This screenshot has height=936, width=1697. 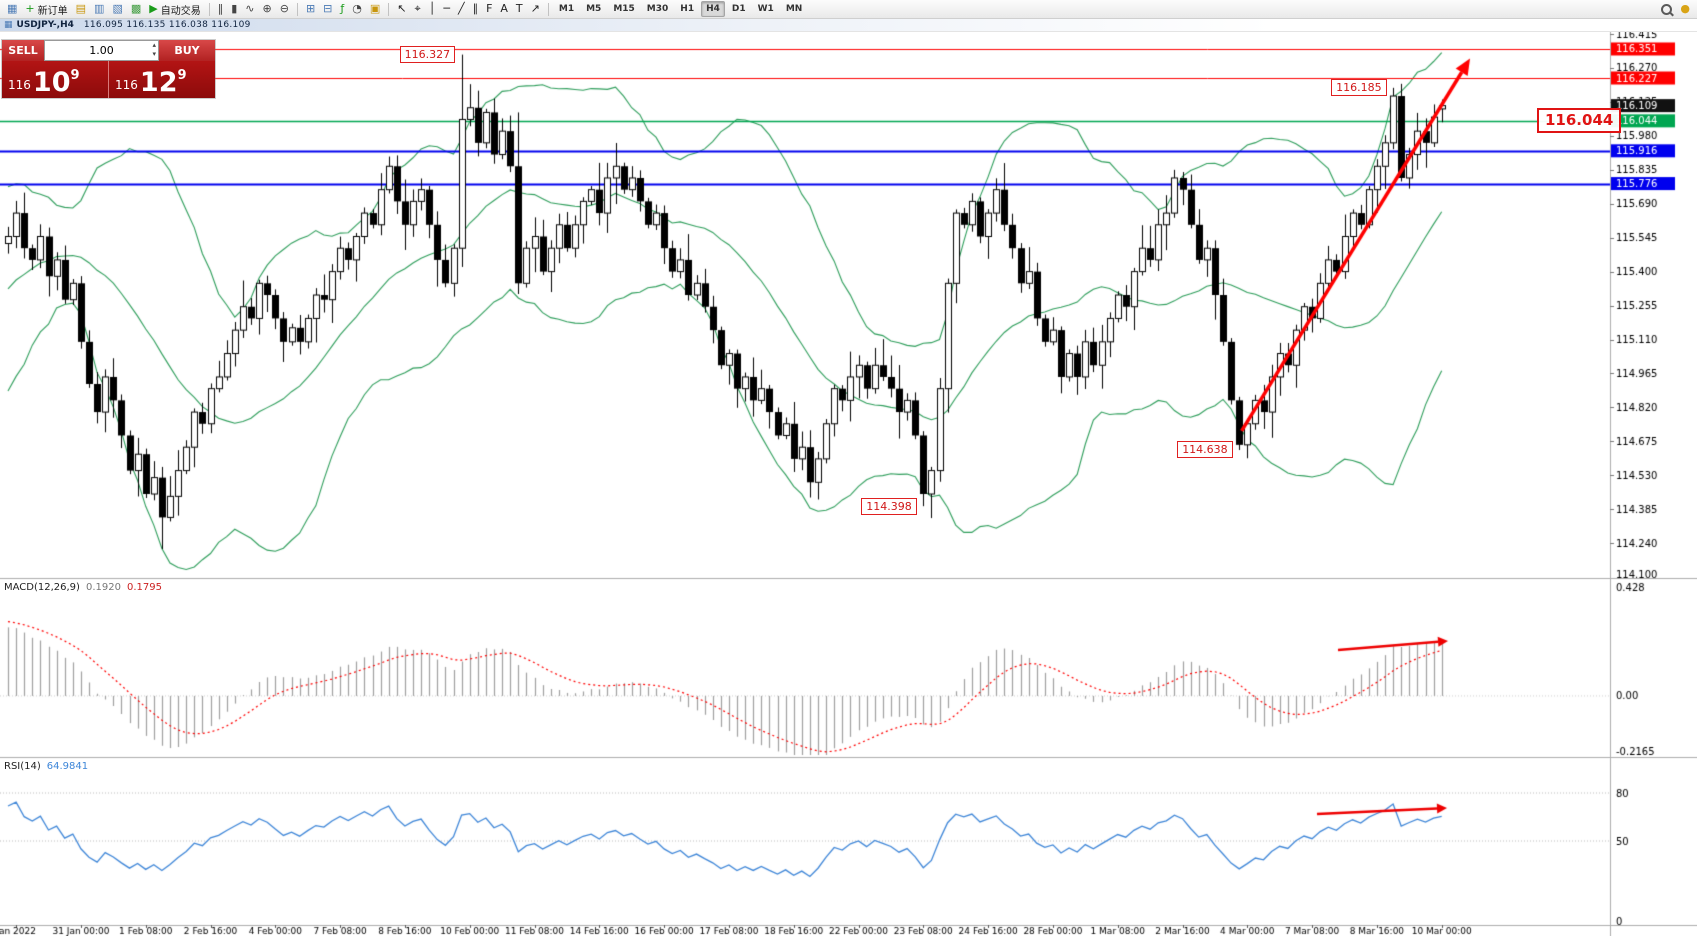 I want to click on tile-windows-icon: ⊞, so click(x=310, y=9).